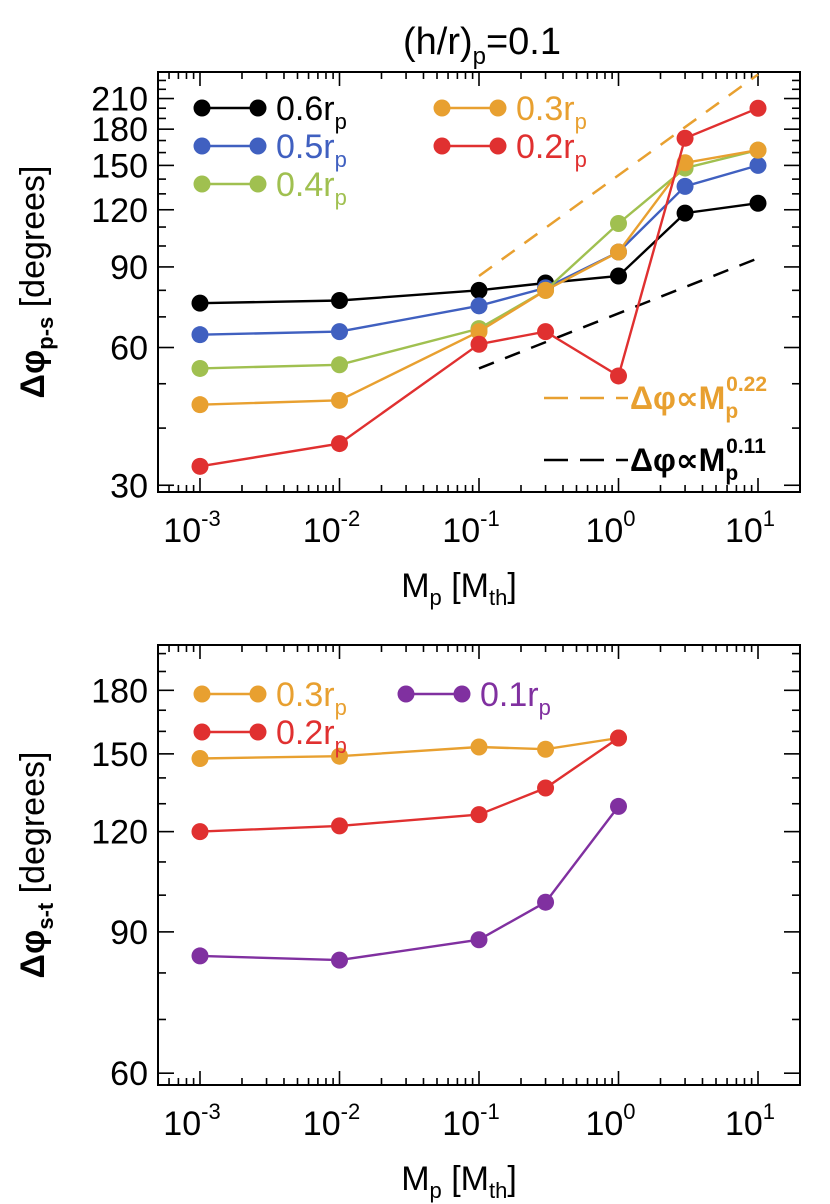 This screenshot has height=1204, width=830. I want to click on series-line, so click(409, 748).